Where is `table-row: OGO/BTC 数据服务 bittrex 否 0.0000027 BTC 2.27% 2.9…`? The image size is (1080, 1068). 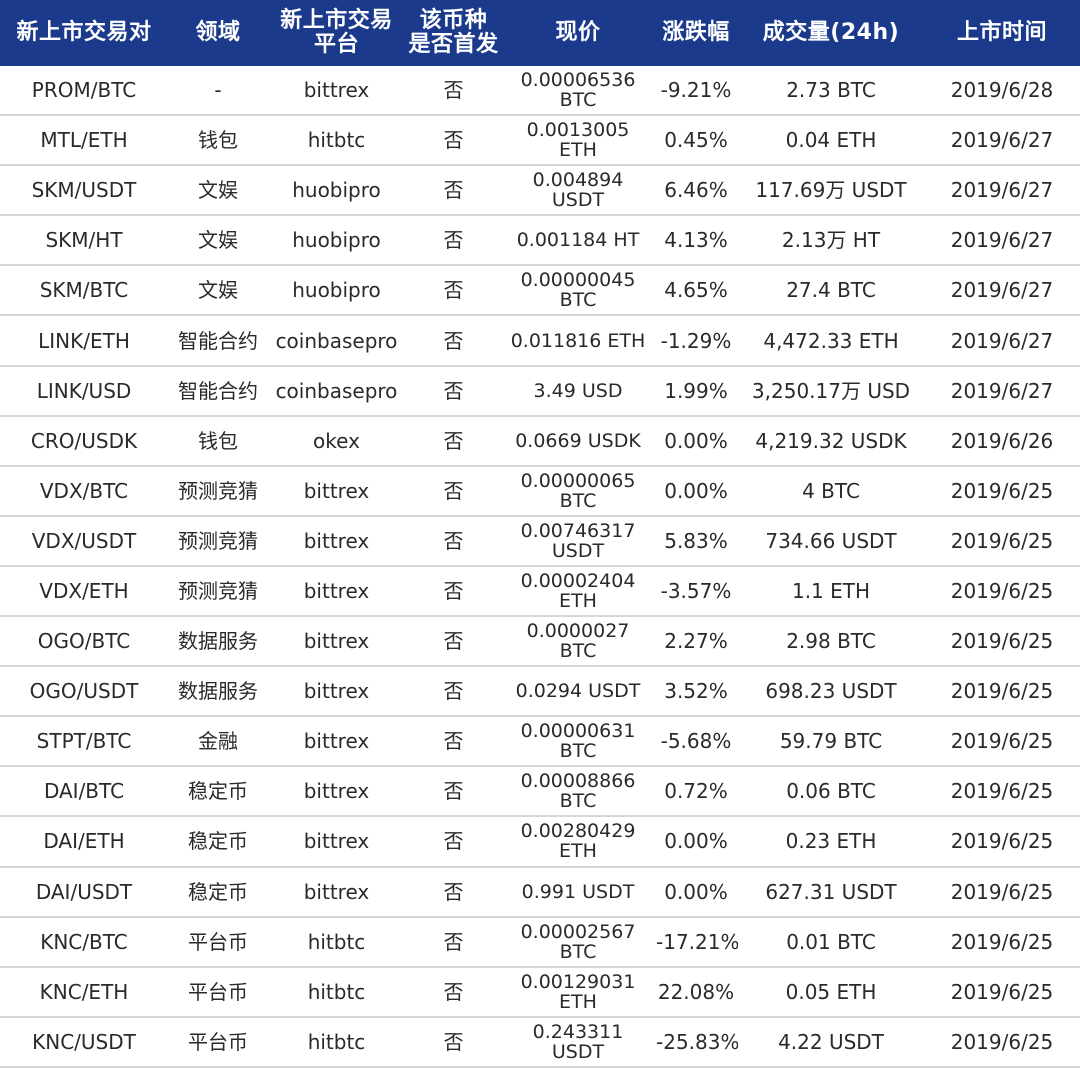 table-row: OGO/BTC 数据服务 bittrex 否 0.0000027 BTC 2.27% 2.9… is located at coordinates (540, 642).